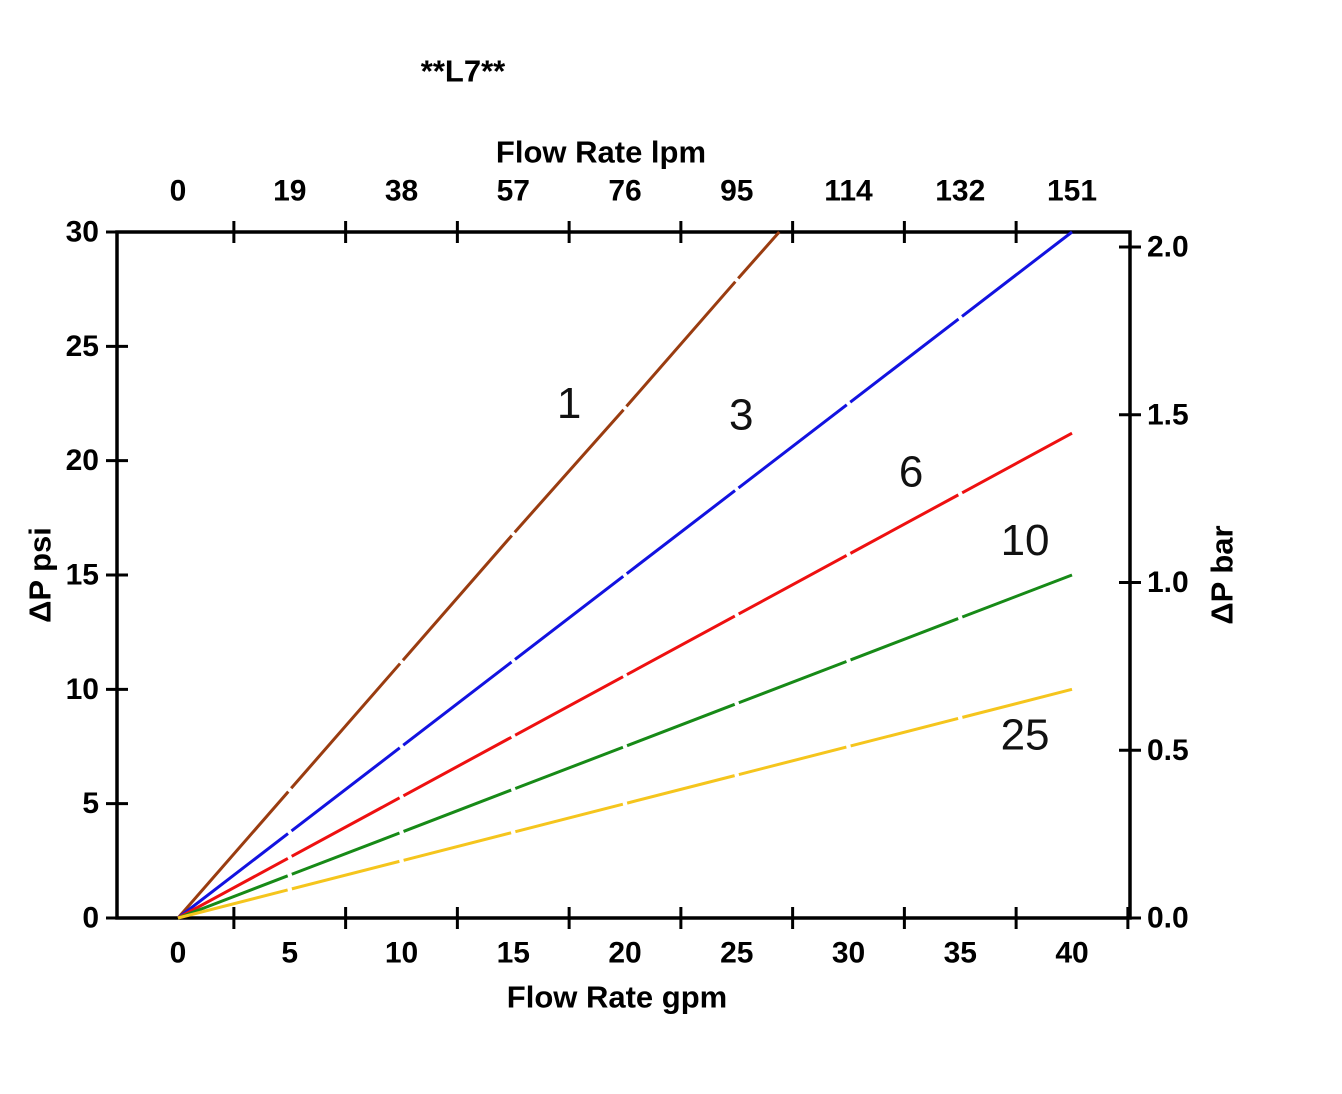 This screenshot has height=1094, width=1342. Describe the element at coordinates (960, 191) in the screenshot. I see `top-axis-tick-label: 132` at that location.